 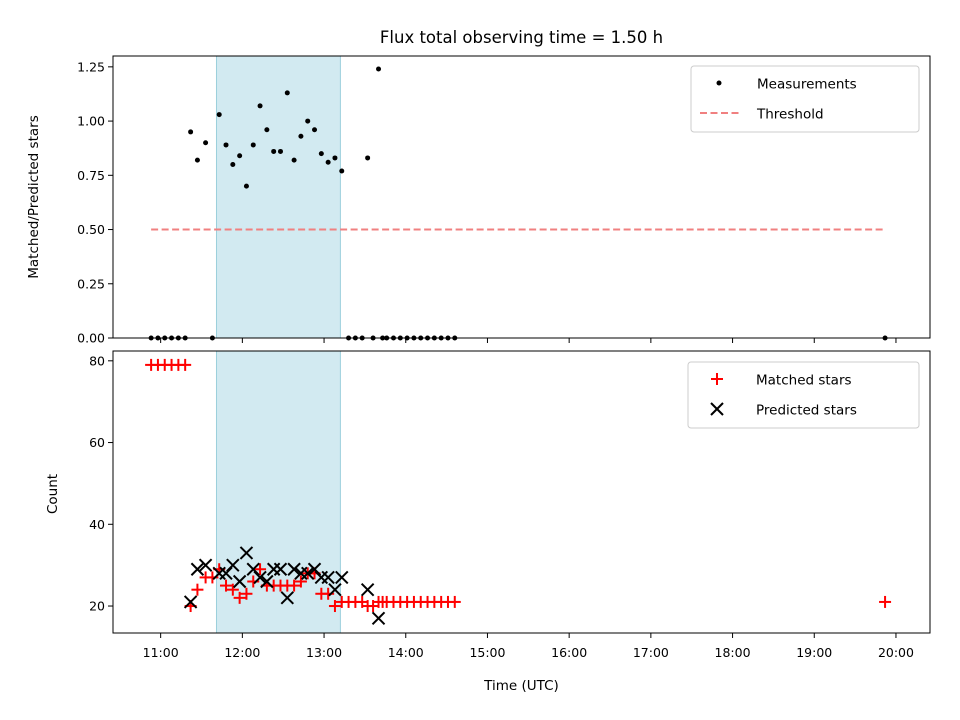 What do you see at coordinates (804, 381) in the screenshot?
I see `legend-matched-label: Matched stars` at bounding box center [804, 381].